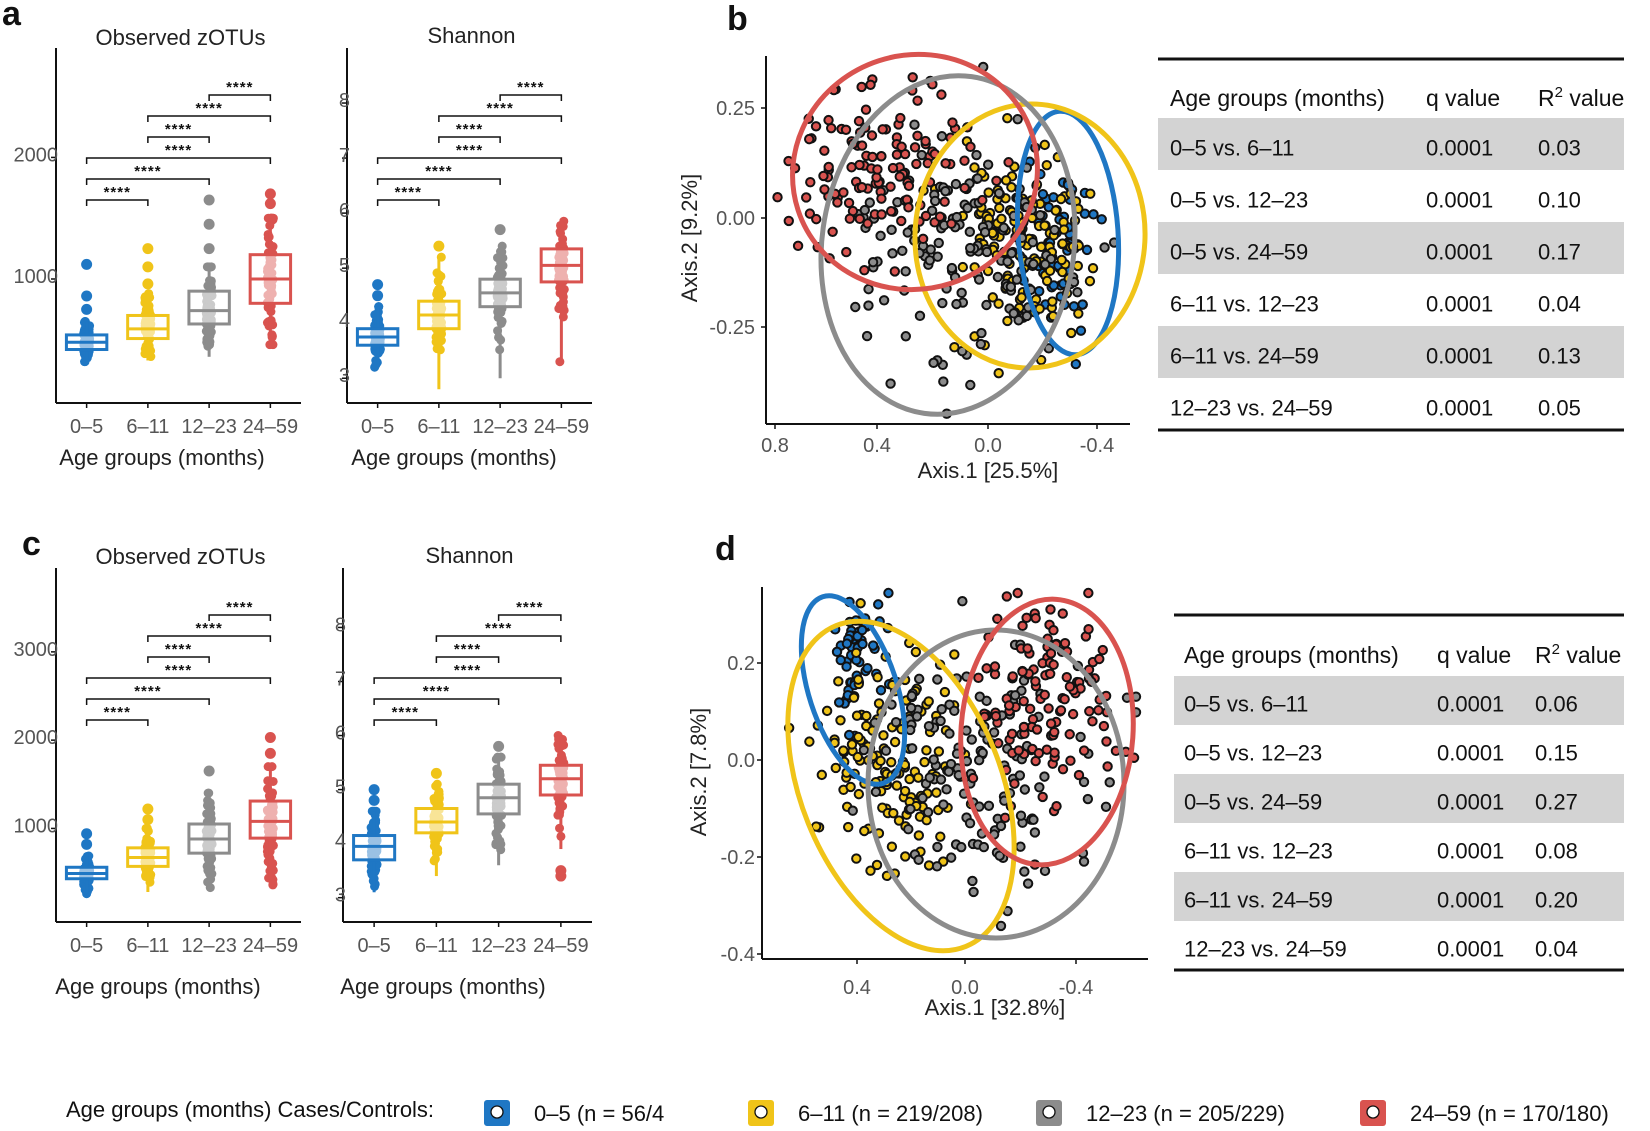 This screenshot has width=1650, height=1131. I want to click on x-tick-label: -0.4, so click(1076, 988).